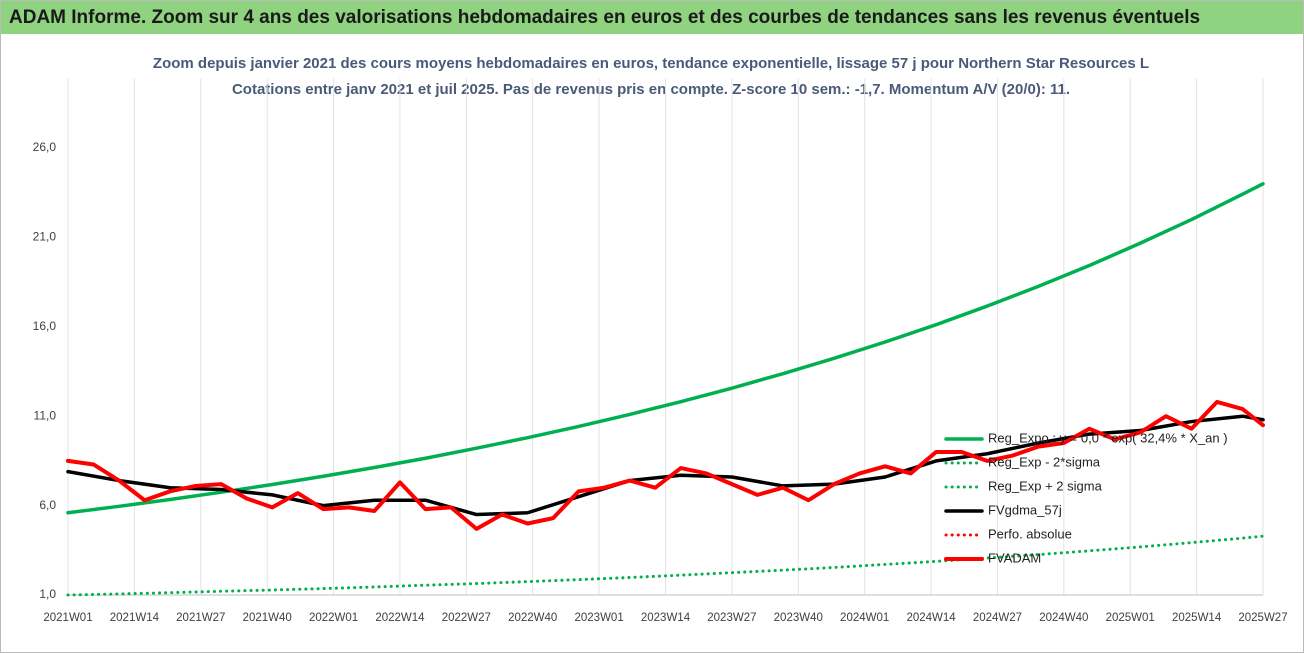 This screenshot has height=653, width=1304. What do you see at coordinates (598, 618) in the screenshot?
I see `x-tick-label: 2023W01` at bounding box center [598, 618].